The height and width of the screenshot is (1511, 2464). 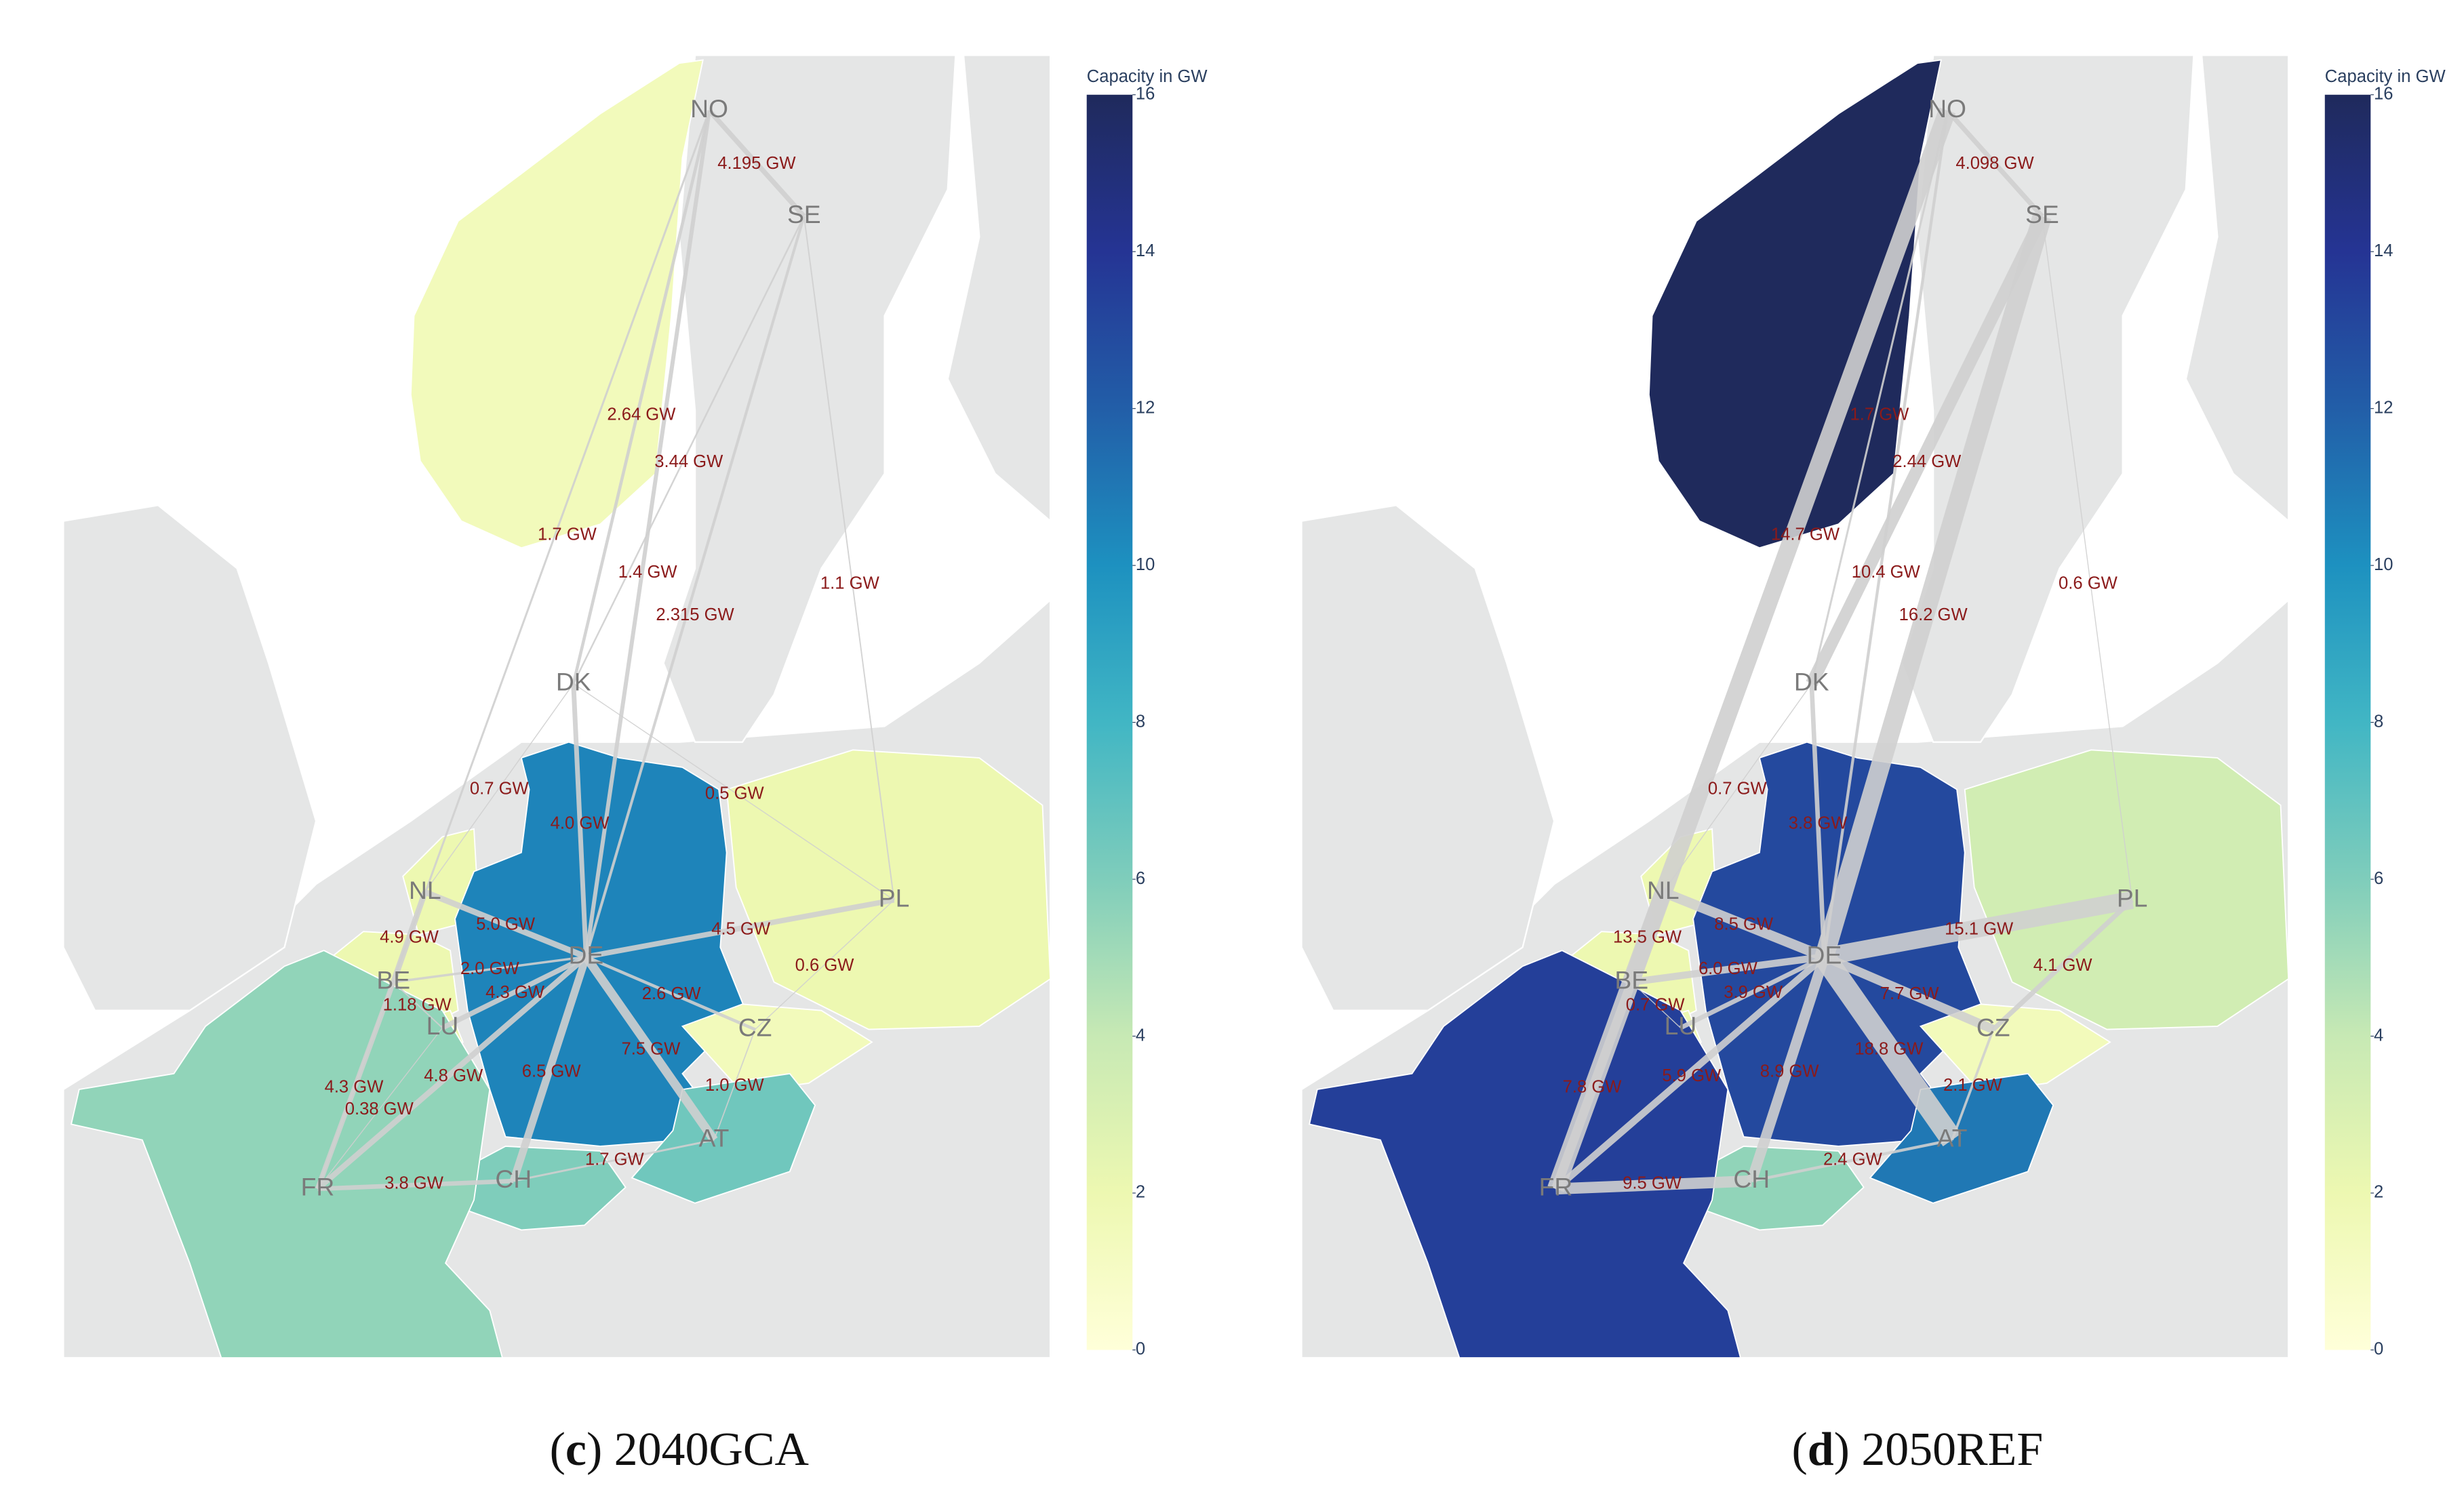 I want to click on colorbar-title: Capacity in GW, so click(x=2385, y=76).